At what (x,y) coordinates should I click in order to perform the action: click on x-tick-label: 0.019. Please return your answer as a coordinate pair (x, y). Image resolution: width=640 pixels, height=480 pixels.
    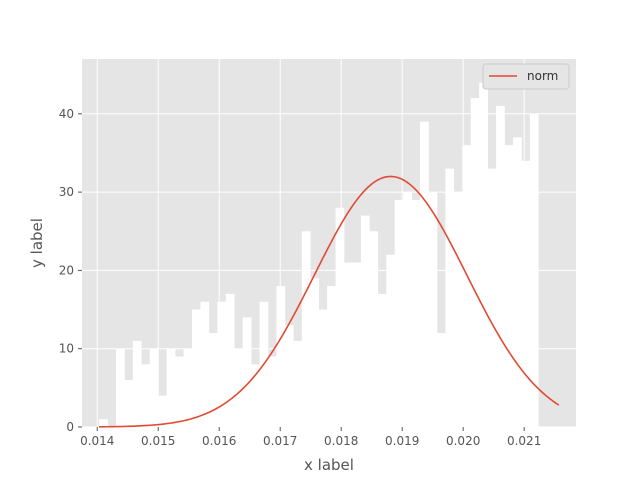
    Looking at the image, I should click on (402, 441).